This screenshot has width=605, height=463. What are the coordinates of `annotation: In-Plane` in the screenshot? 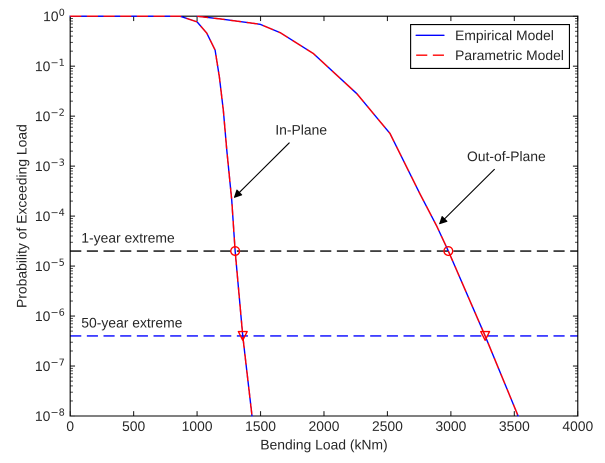 It's located at (301, 129).